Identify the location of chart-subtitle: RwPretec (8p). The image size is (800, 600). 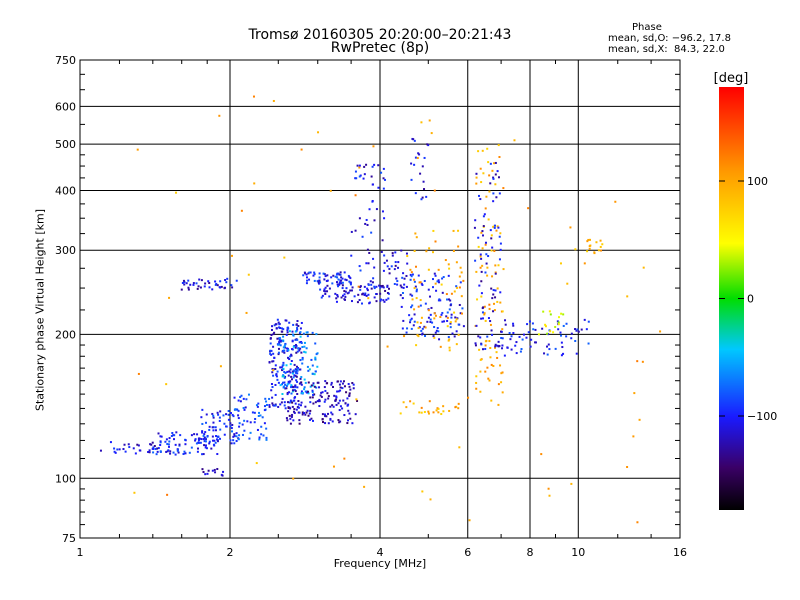
(380, 48).